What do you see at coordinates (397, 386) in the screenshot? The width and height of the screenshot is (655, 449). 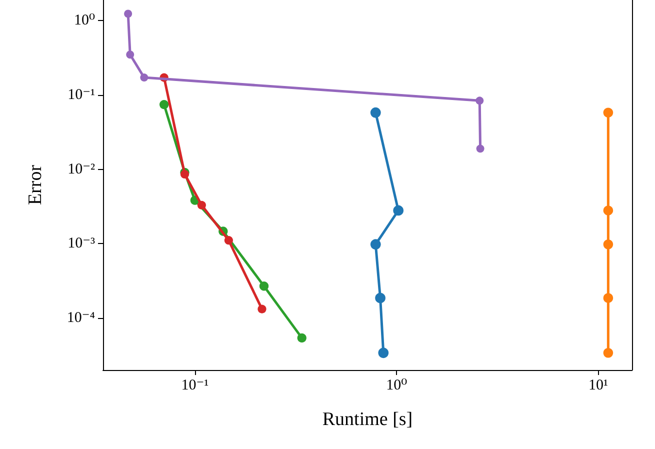 I see `x-tick-label: 10⁰` at bounding box center [397, 386].